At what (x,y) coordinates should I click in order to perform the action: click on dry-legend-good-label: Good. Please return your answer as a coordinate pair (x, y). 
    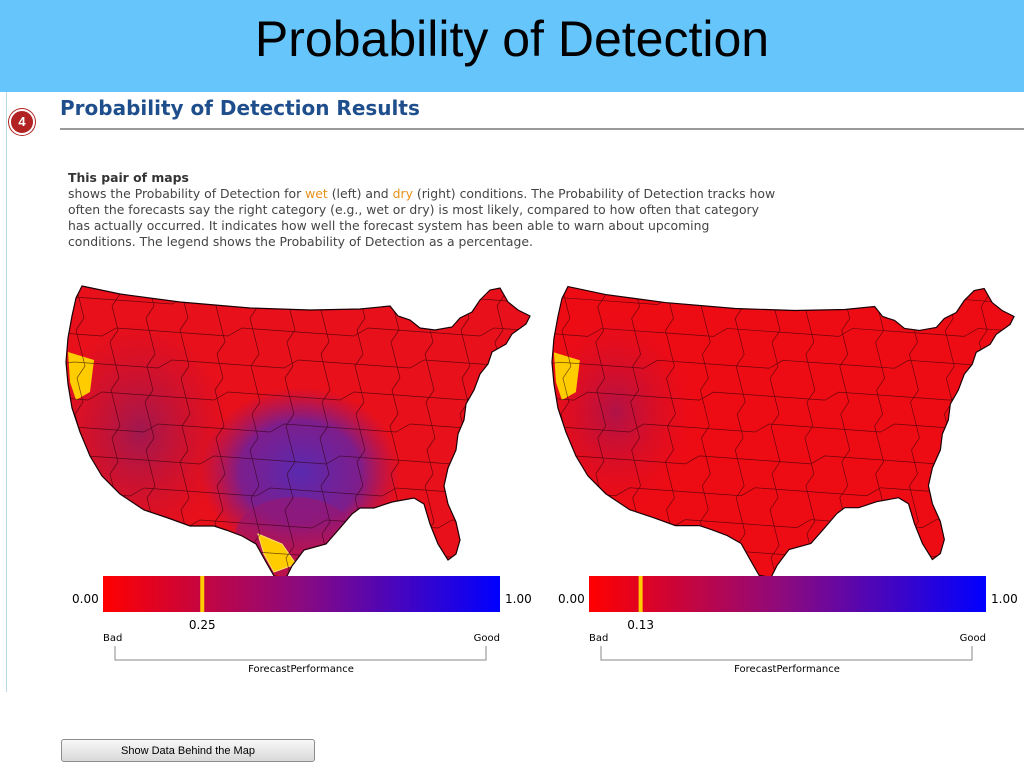
    Looking at the image, I should click on (973, 638).